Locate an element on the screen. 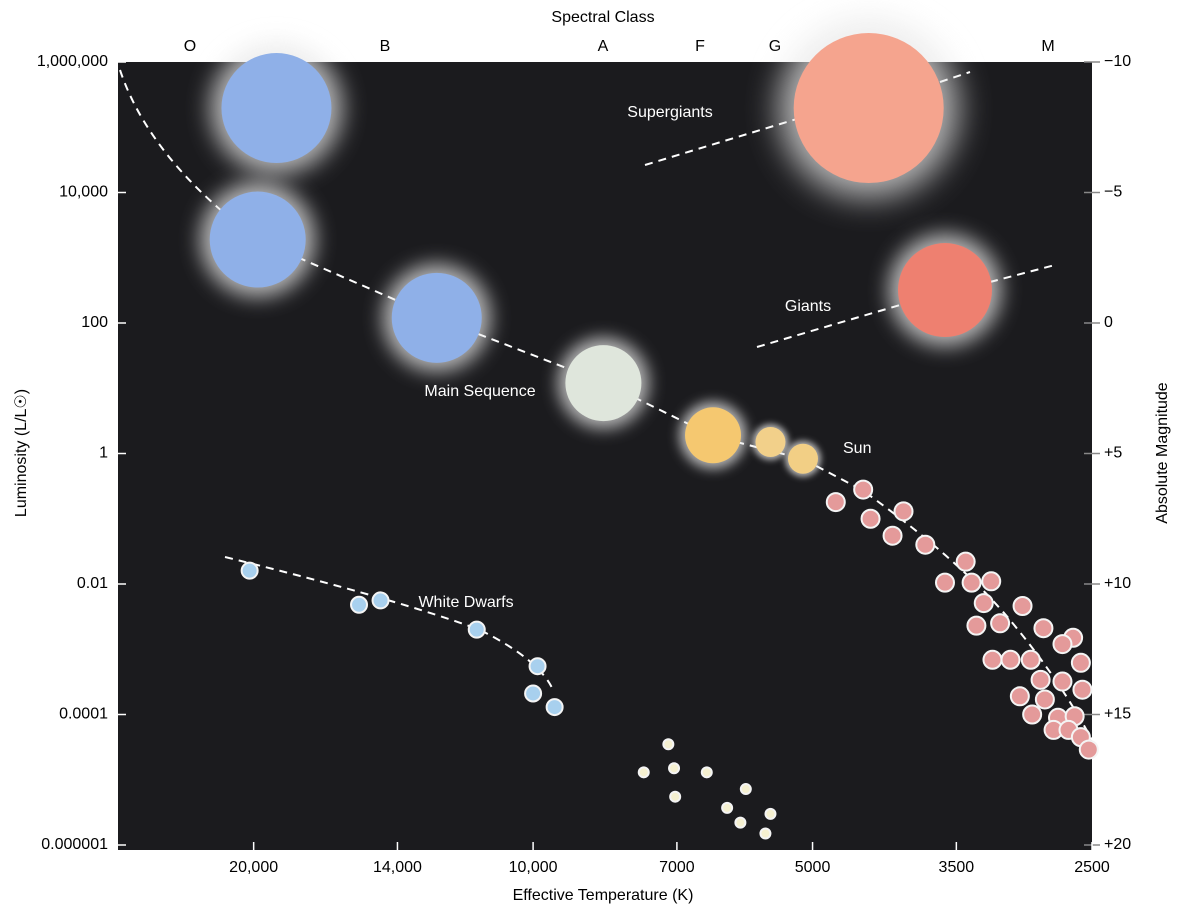 The width and height of the screenshot is (1180, 915). top-axis-title: Spectral Class is located at coordinates (602, 17).